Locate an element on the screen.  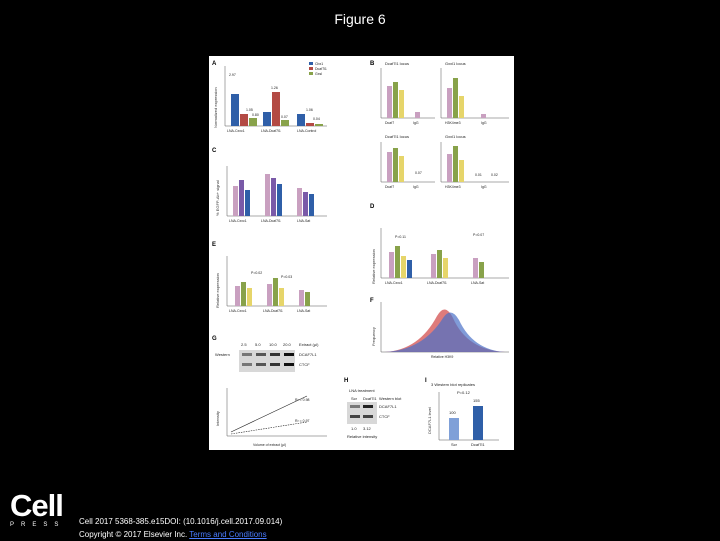
band-g2: CTCF is located at coordinates (304, 364).